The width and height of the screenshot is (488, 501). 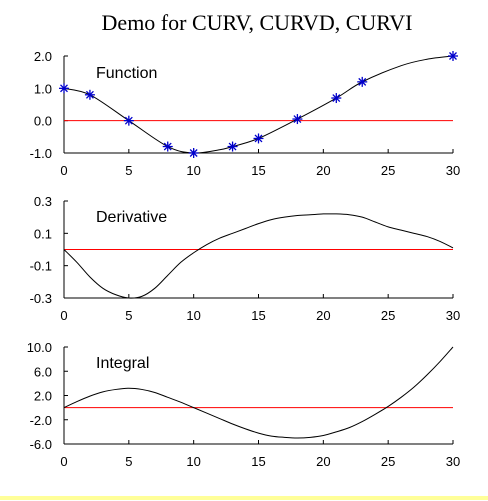 I want to click on panel-label: Integral, so click(x=122, y=363).